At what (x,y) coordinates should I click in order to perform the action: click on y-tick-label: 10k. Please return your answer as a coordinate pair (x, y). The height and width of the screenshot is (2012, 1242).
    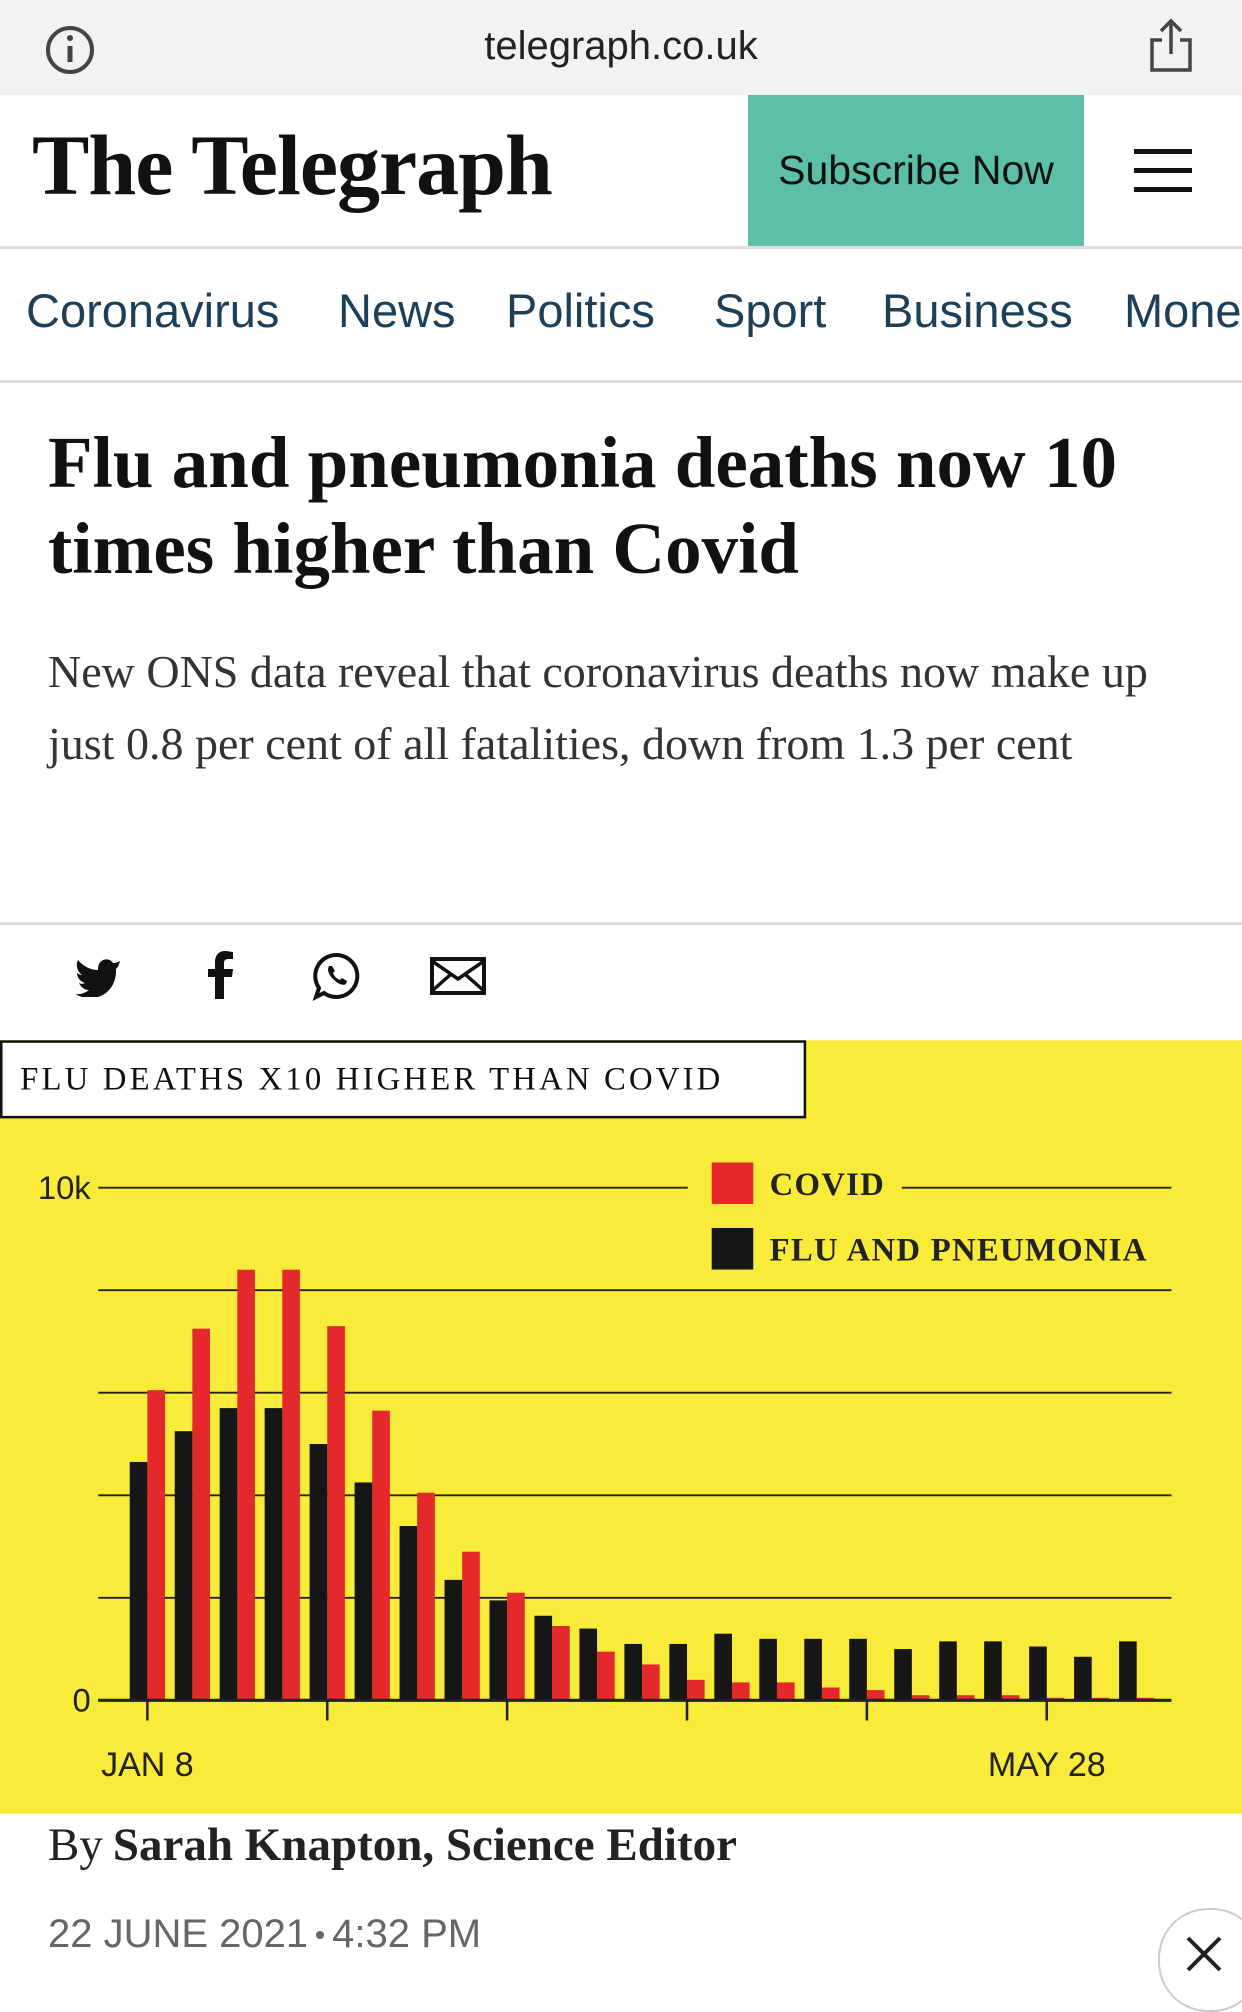
    Looking at the image, I should click on (64, 1187).